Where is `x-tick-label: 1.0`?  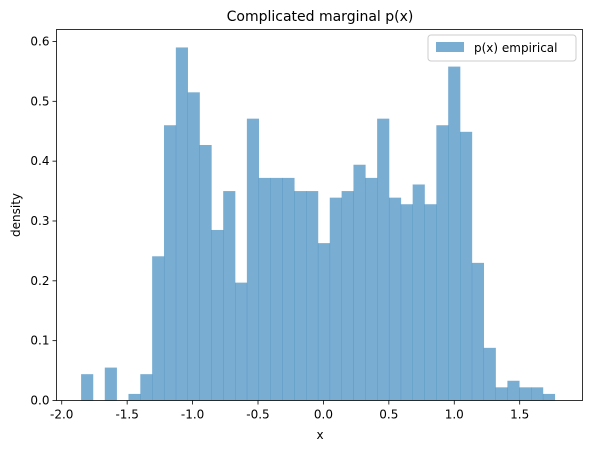
x-tick-label: 1.0 is located at coordinates (454, 415).